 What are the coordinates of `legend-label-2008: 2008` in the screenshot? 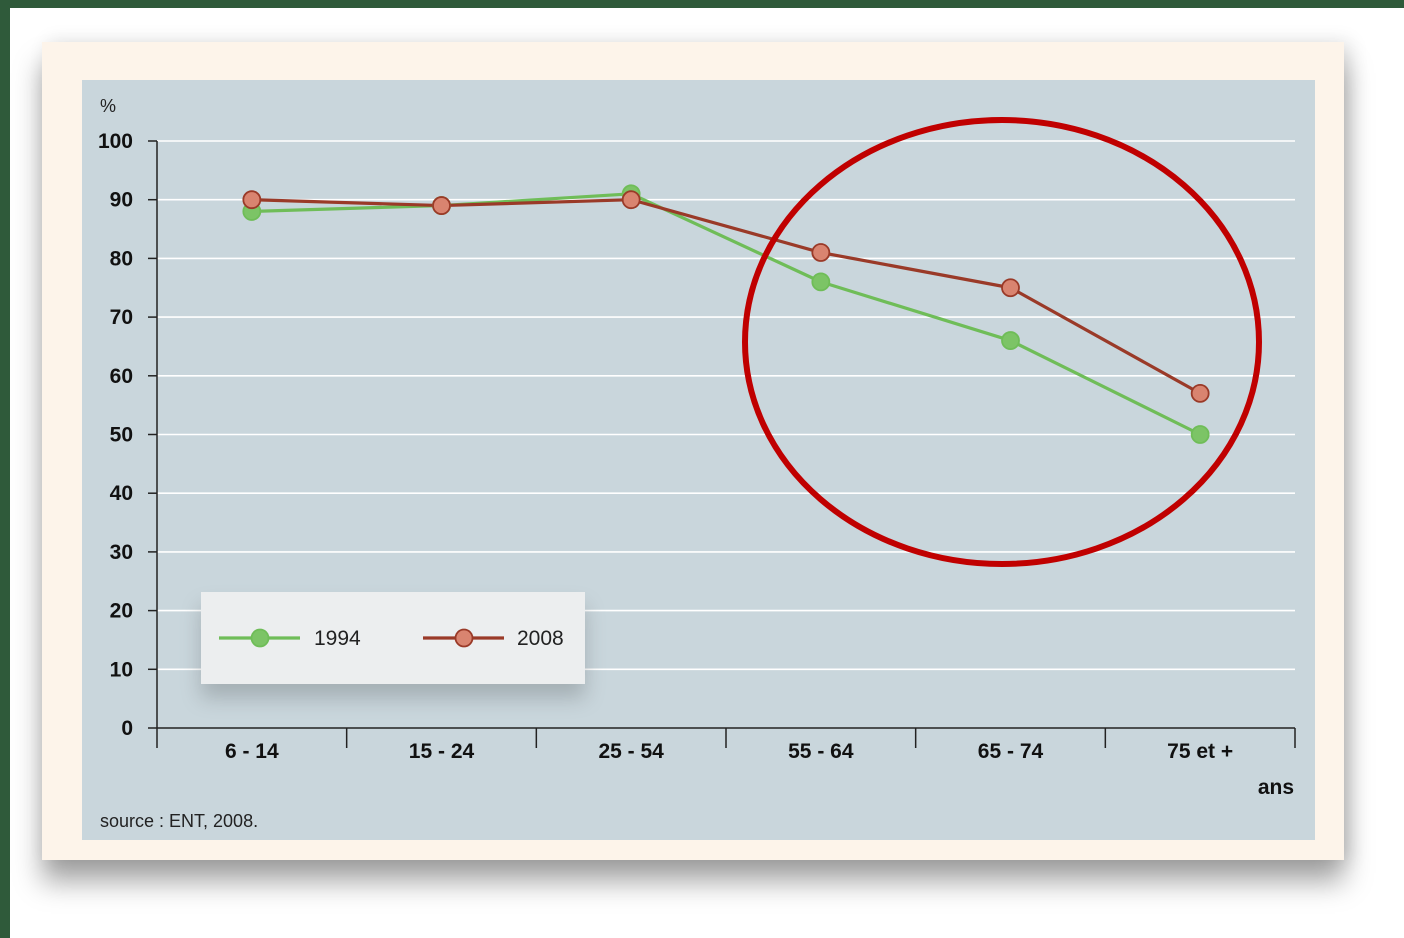 It's located at (540, 638).